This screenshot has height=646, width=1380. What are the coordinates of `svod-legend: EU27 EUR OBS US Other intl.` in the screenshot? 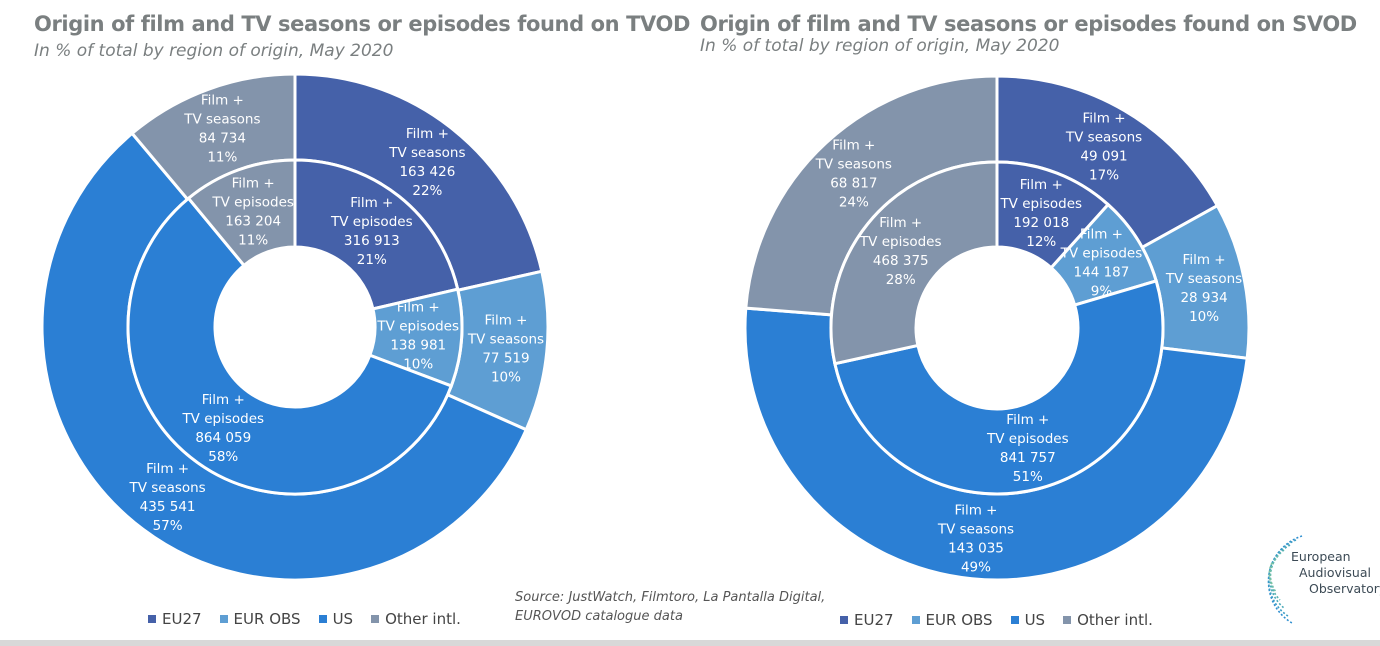 It's located at (996, 620).